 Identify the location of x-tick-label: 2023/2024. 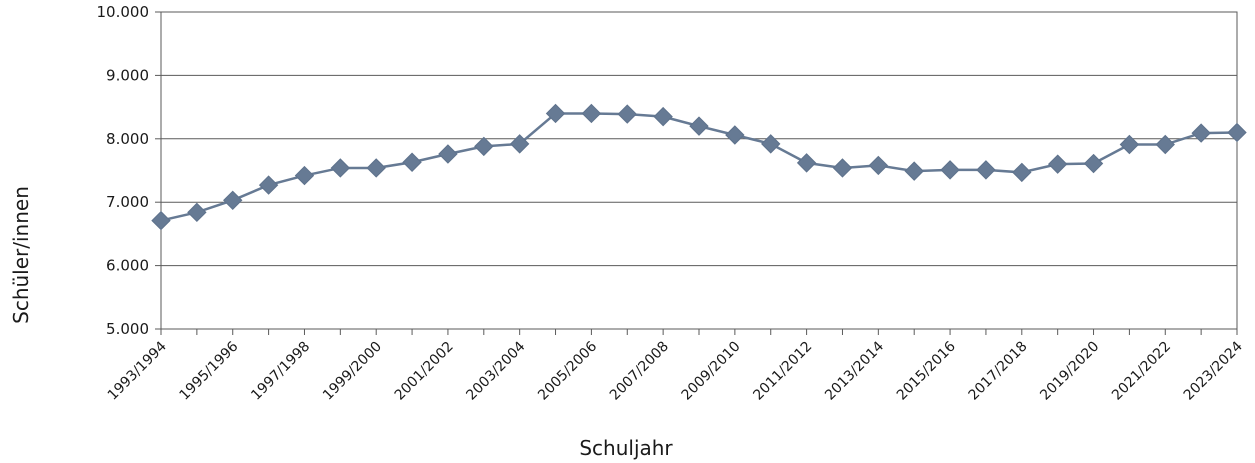
(1213, 370).